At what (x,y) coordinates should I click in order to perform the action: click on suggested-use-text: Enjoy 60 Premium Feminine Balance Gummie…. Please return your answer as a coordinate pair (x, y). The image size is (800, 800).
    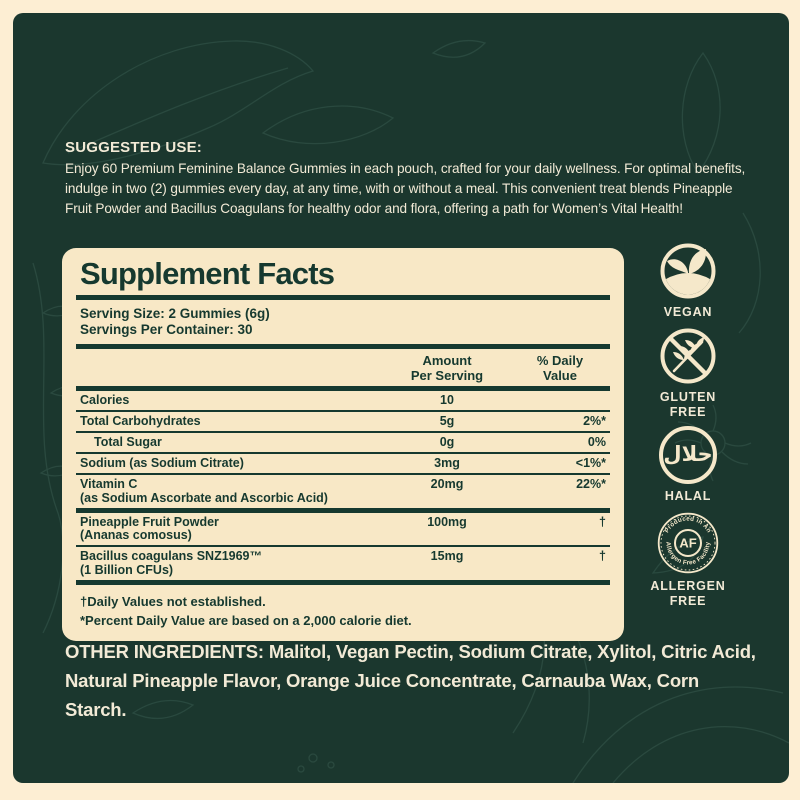
    Looking at the image, I should click on (405, 188).